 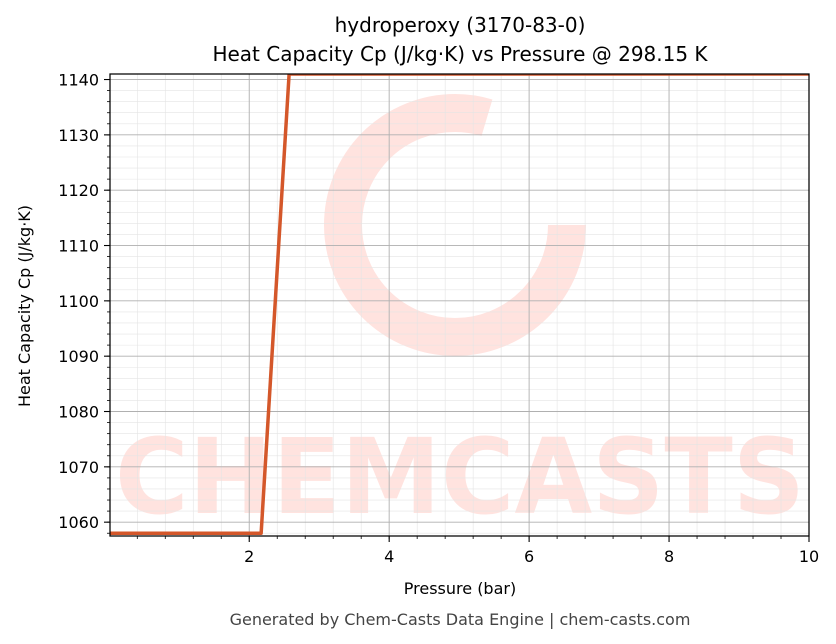 What do you see at coordinates (78, 356) in the screenshot?
I see `y-tick-label: 1090` at bounding box center [78, 356].